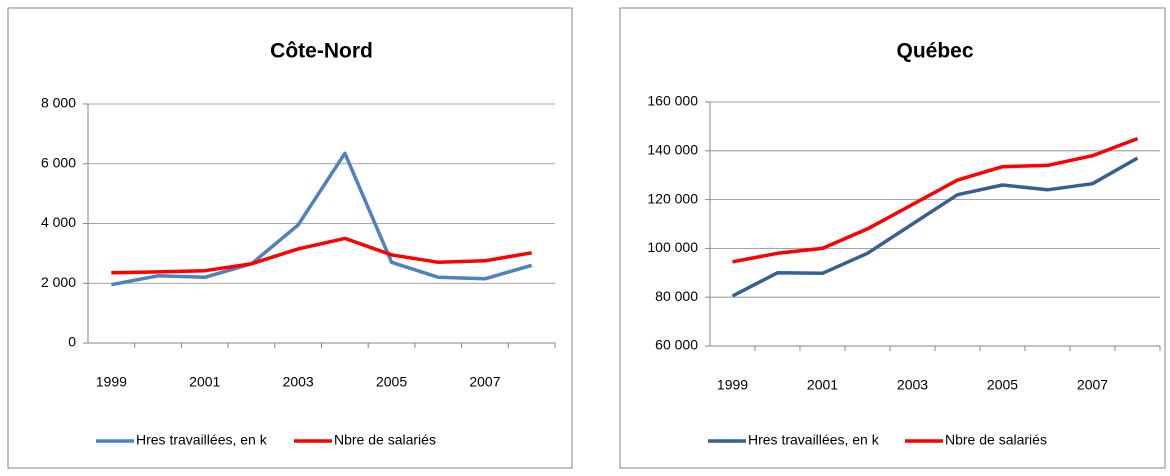  Describe the element at coordinates (676, 296) in the screenshot. I see `y-tick-label: 80 000` at that location.